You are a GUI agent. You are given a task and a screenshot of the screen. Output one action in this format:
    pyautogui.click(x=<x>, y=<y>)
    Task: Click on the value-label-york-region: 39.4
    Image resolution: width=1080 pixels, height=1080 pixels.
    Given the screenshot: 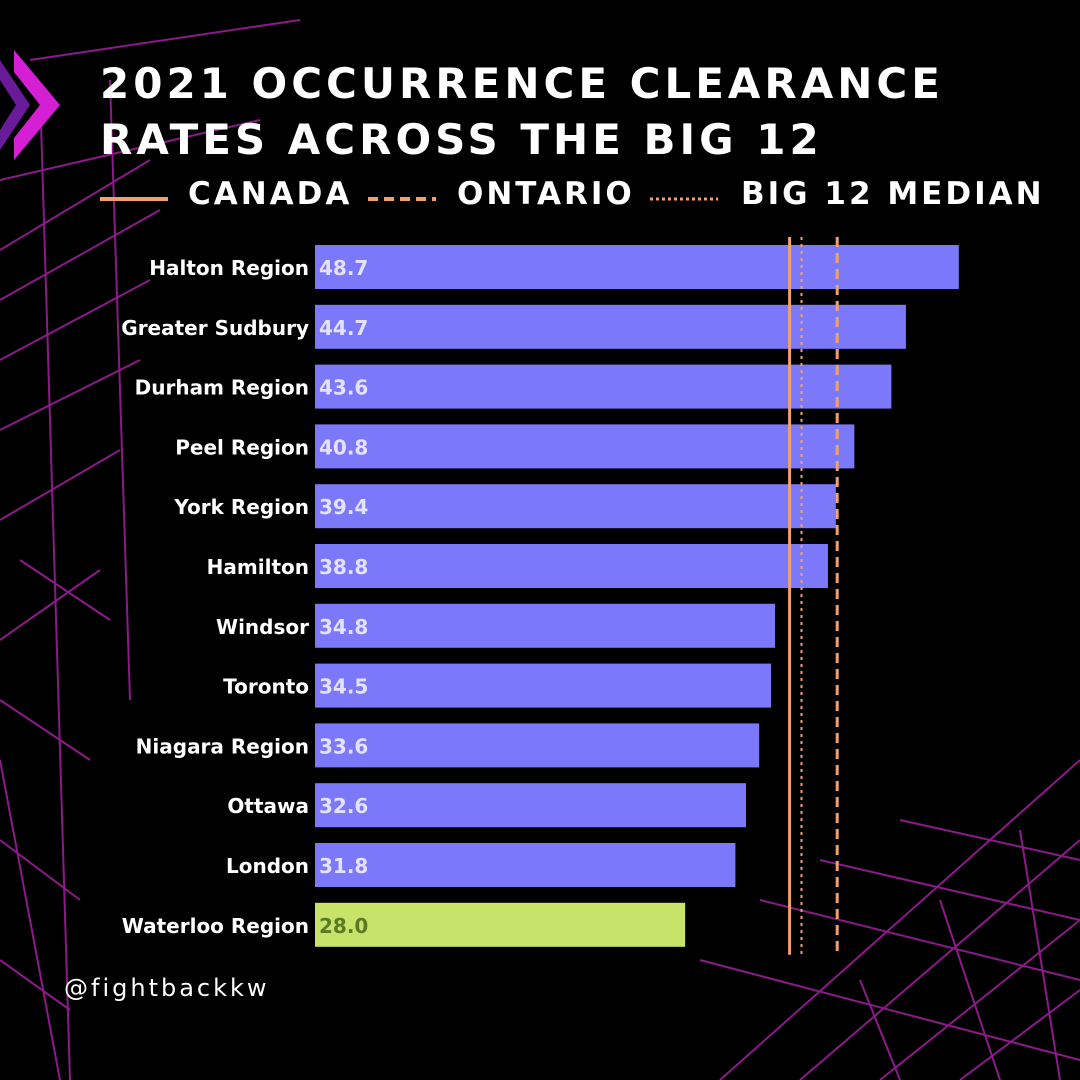 What is the action you would take?
    pyautogui.click(x=343, y=507)
    